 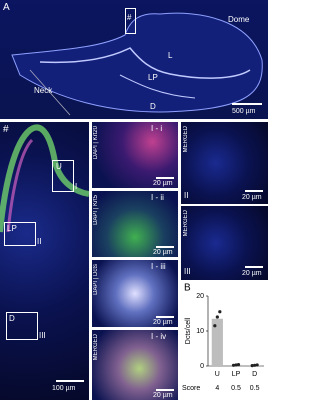 What do you see at coordinates (64, 388) in the screenshot?
I see `scale-label: 100 µm` at bounding box center [64, 388].